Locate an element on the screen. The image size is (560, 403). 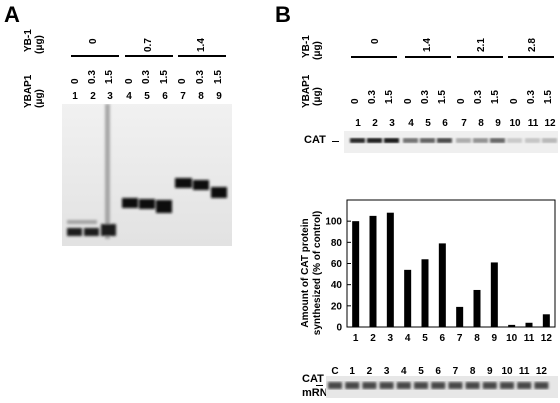
panel-a-dose-3: 1.5 is located at coordinates (109, 77).